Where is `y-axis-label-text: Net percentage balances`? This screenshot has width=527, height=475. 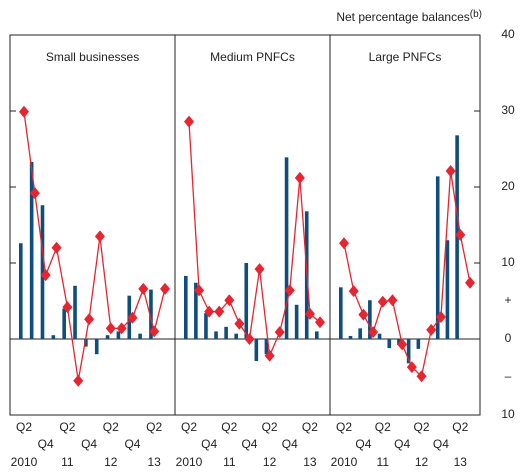
y-axis-label-text: Net percentage balances is located at coordinates (402, 17).